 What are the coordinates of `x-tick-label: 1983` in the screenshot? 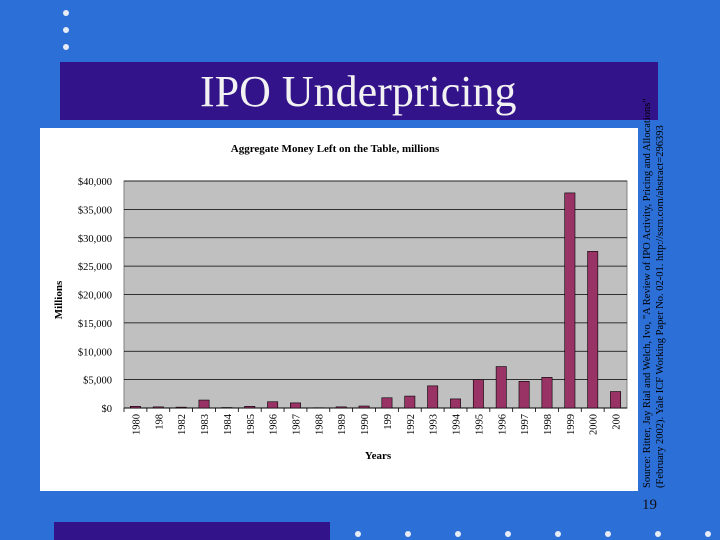 It's located at (205, 424).